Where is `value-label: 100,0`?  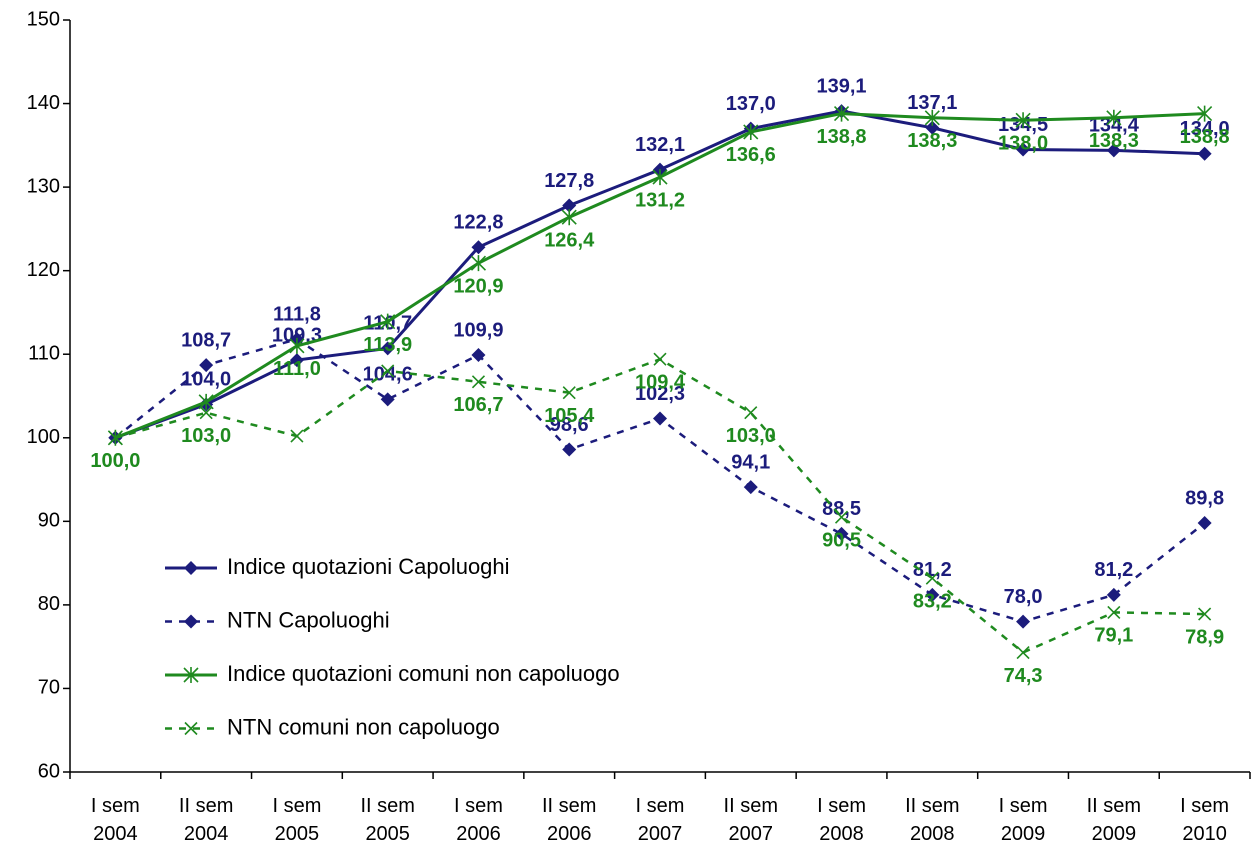 value-label: 100,0 is located at coordinates (115, 461).